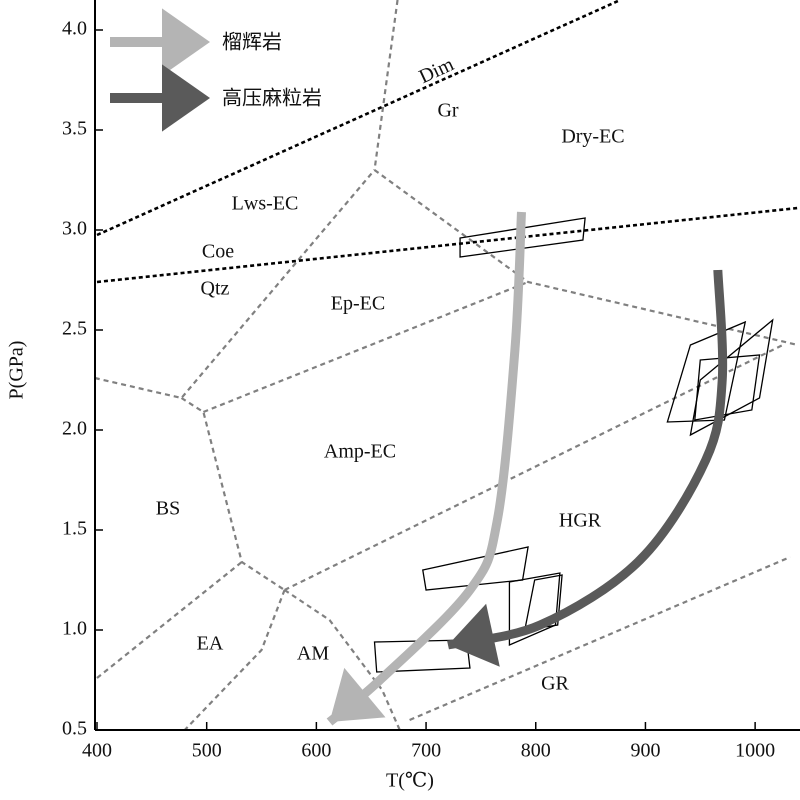 The height and width of the screenshot is (800, 800). Describe the element at coordinates (74, 229) in the screenshot. I see `y-tick-label: 3.0` at that location.